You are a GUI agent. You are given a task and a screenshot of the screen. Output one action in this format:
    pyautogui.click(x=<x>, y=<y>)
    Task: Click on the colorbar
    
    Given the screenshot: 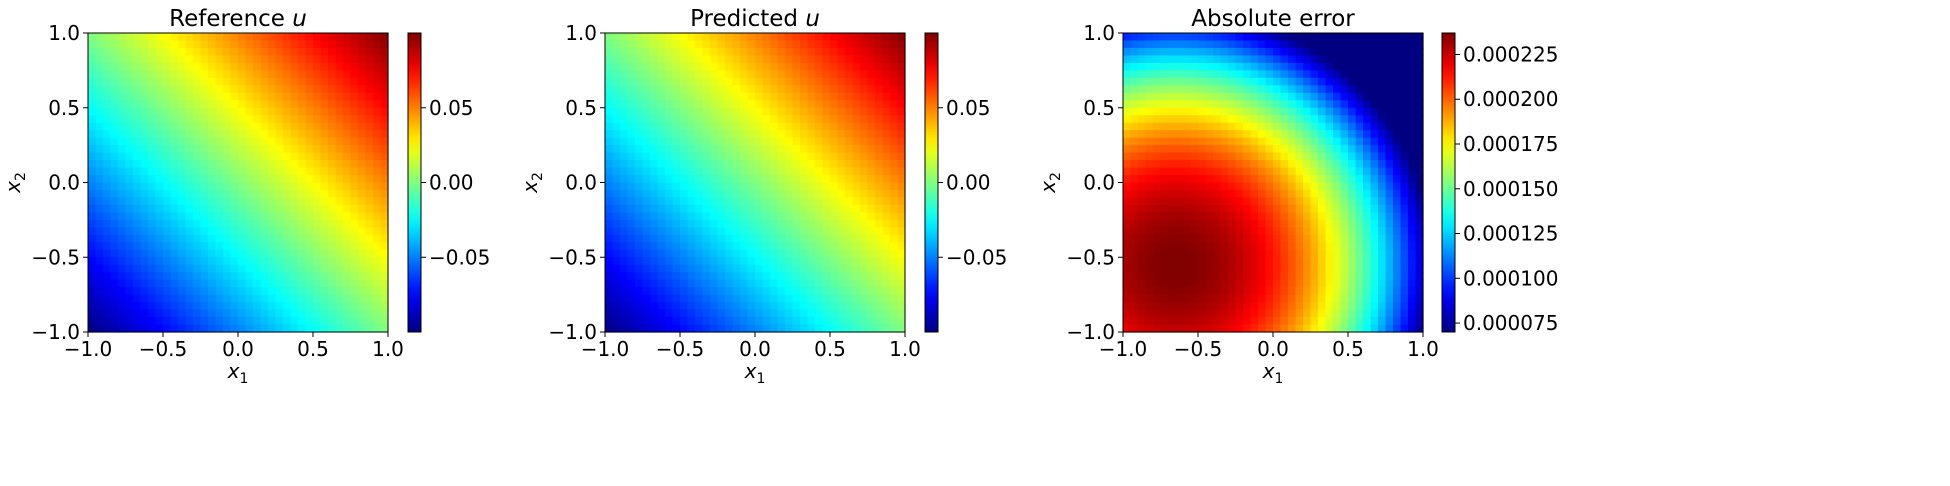 What is the action you would take?
    pyautogui.click(x=414, y=182)
    